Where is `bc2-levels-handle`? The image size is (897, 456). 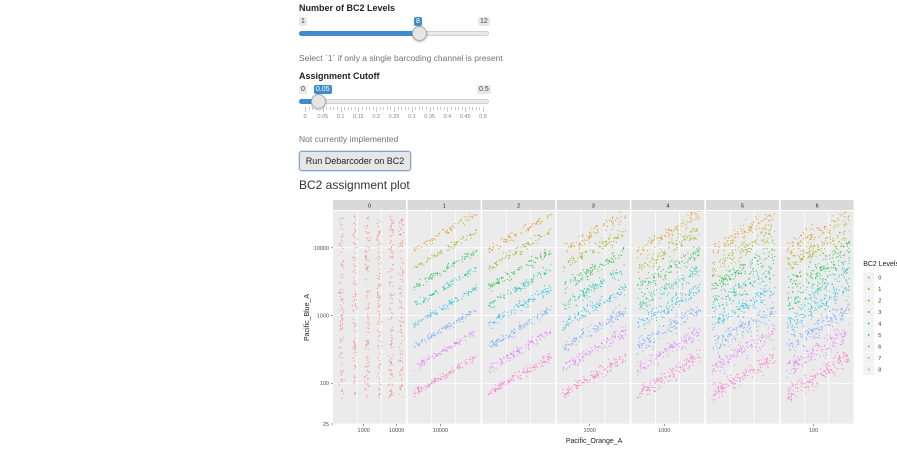
bc2-levels-handle is located at coordinates (420, 33).